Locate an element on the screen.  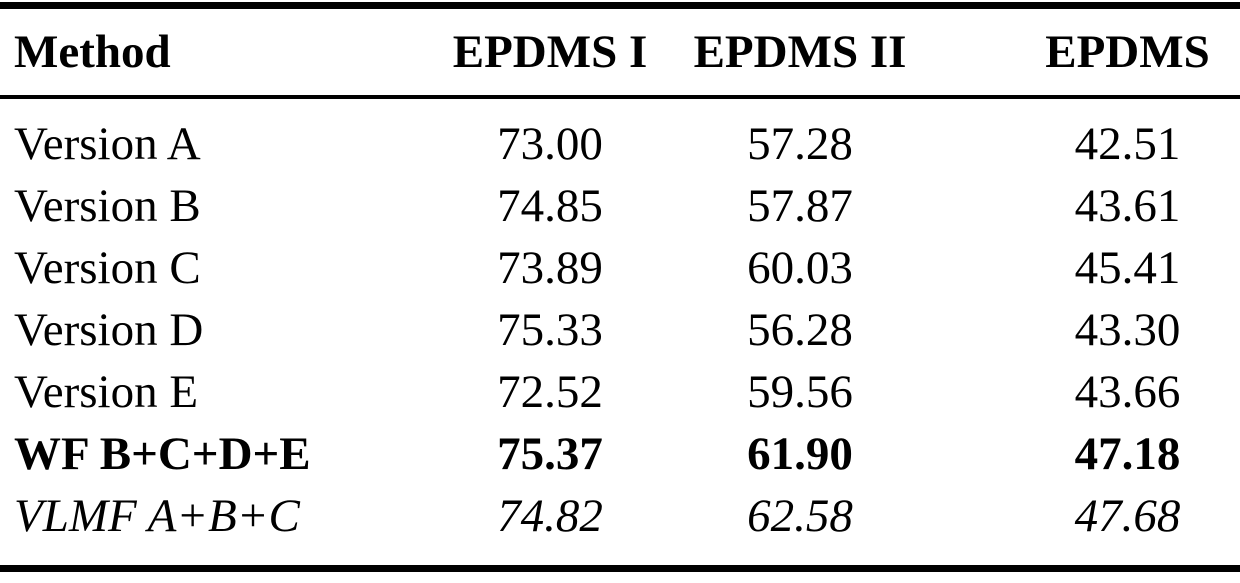
value-cell: 60.03 is located at coordinates (800, 267).